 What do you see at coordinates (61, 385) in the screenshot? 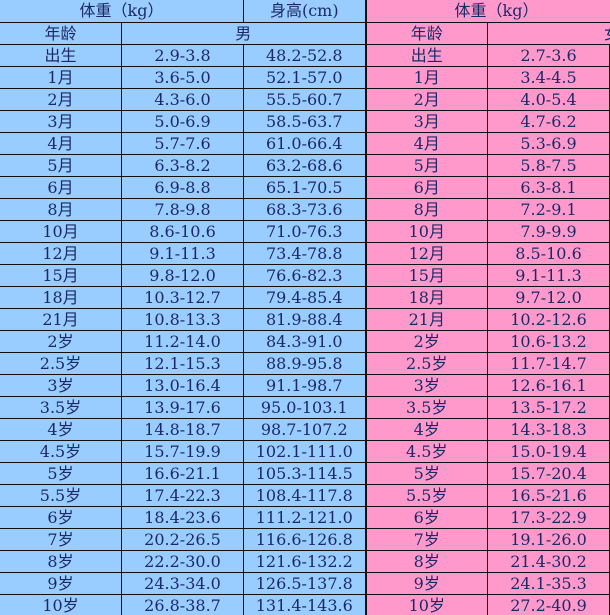
I see `age-cell: 3岁` at bounding box center [61, 385].